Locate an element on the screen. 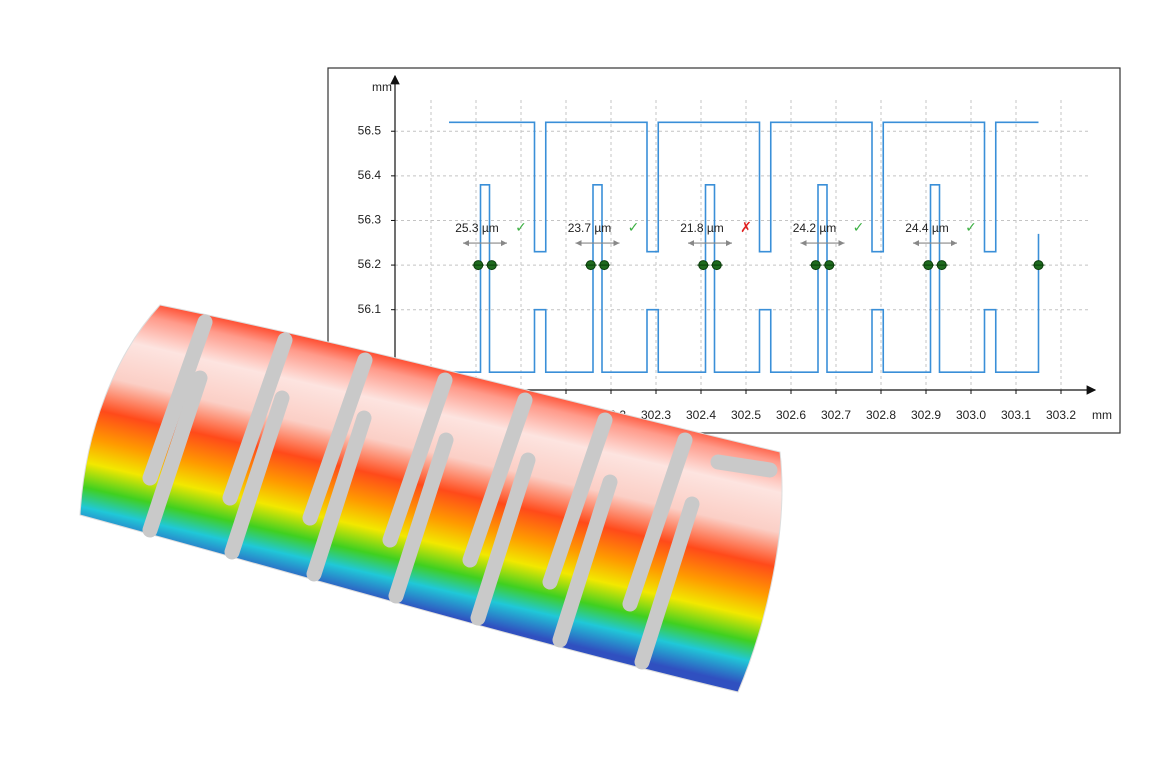 This screenshot has width=1170, height=759. x-tick-label: 302.8 is located at coordinates (881, 415).